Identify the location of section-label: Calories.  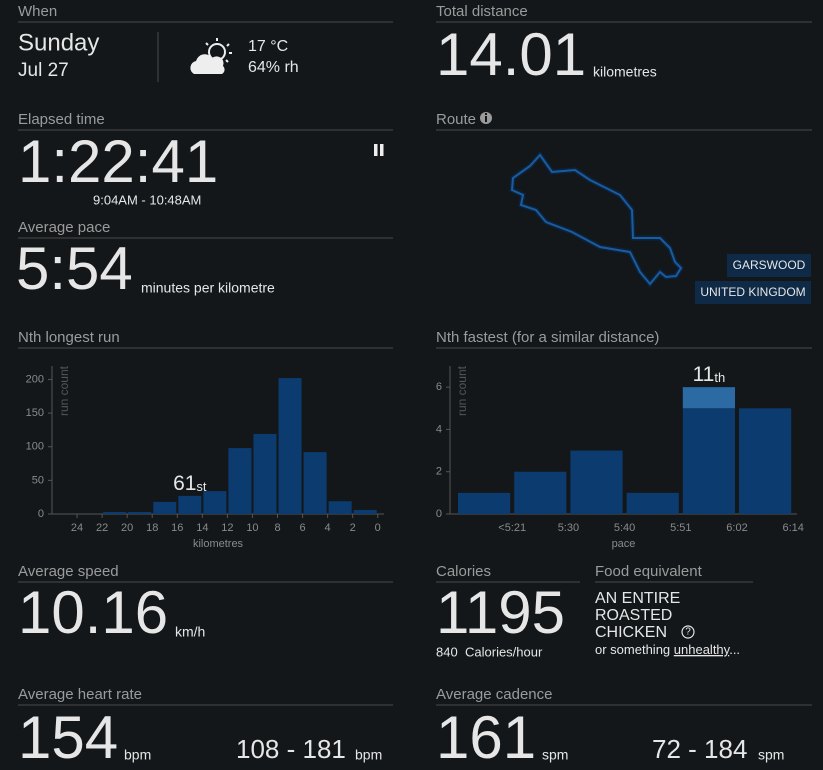
(463, 571).